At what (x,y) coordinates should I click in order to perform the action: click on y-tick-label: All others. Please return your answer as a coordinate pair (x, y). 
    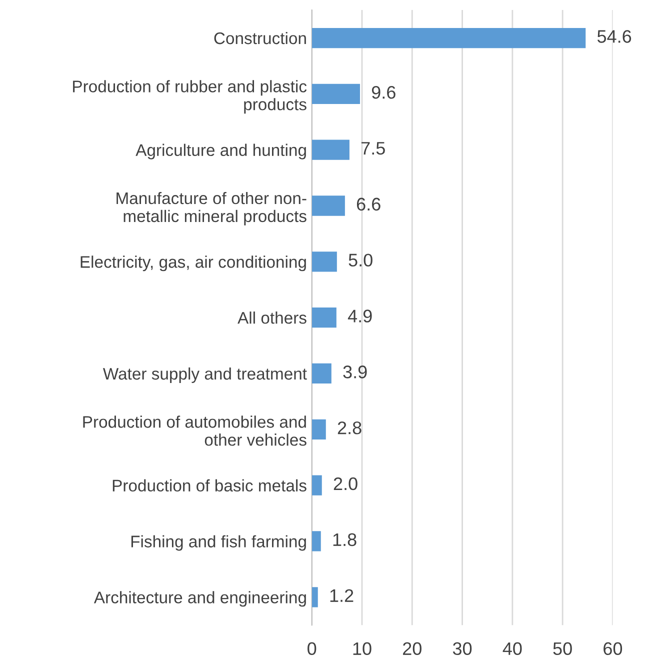
    Looking at the image, I should click on (272, 318).